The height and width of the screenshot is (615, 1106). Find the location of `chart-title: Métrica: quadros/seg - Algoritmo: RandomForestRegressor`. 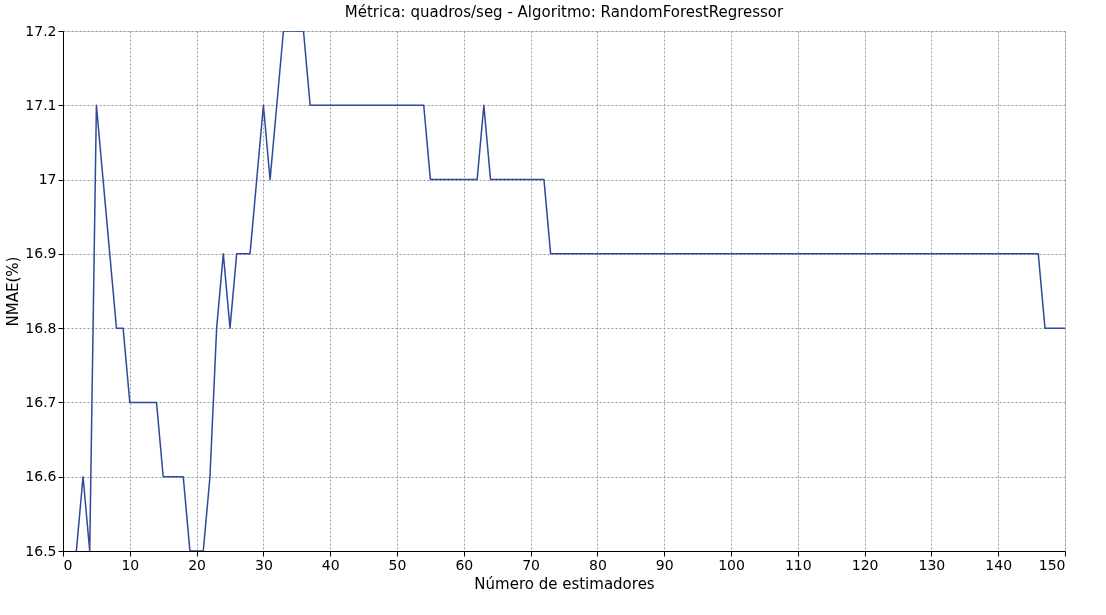

chart-title: Métrica: quadros/seg - Algoritmo: RandomForestRegressor is located at coordinates (564, 12).